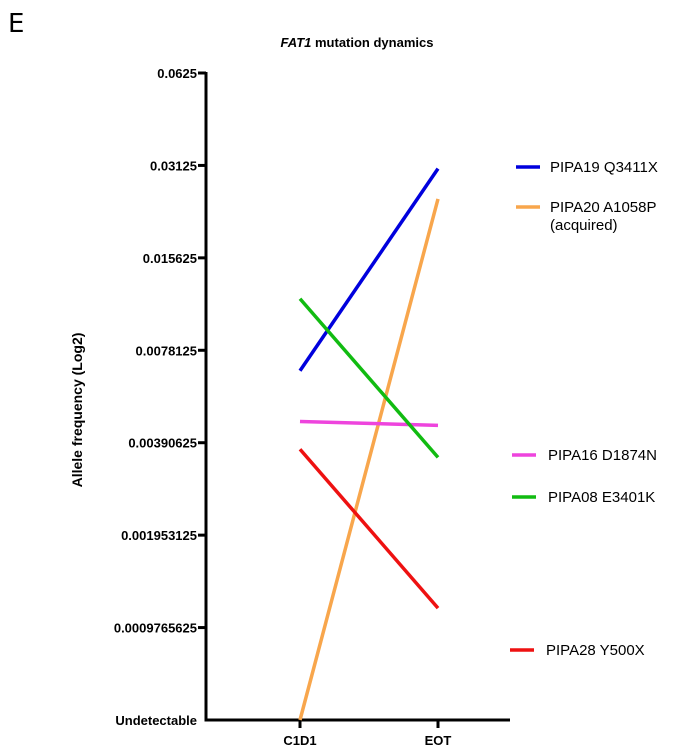 The height and width of the screenshot is (754, 694). I want to click on title-gene: FAT1, so click(296, 42).